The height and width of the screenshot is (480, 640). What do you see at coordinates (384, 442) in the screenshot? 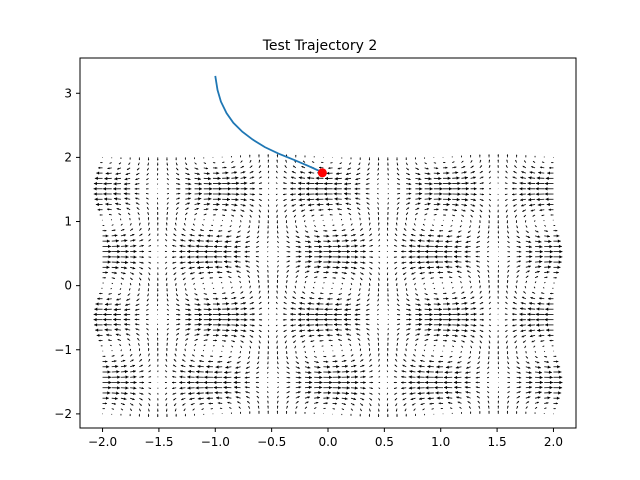
I see `x-tick-label: 0.5` at bounding box center [384, 442].